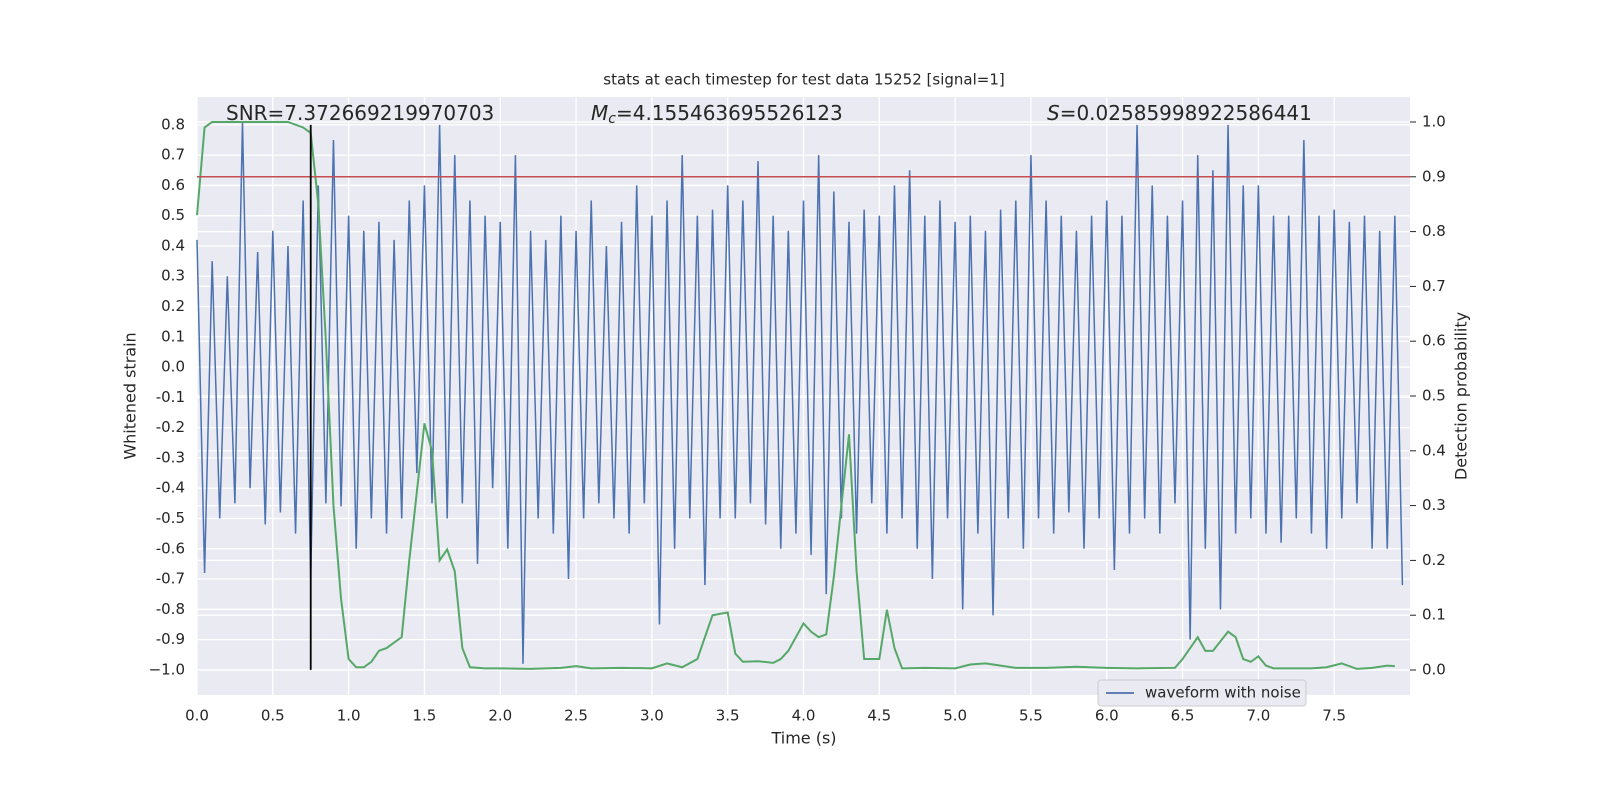  Describe the element at coordinates (349, 716) in the screenshot. I see `x-tick-label: 1.0` at that location.